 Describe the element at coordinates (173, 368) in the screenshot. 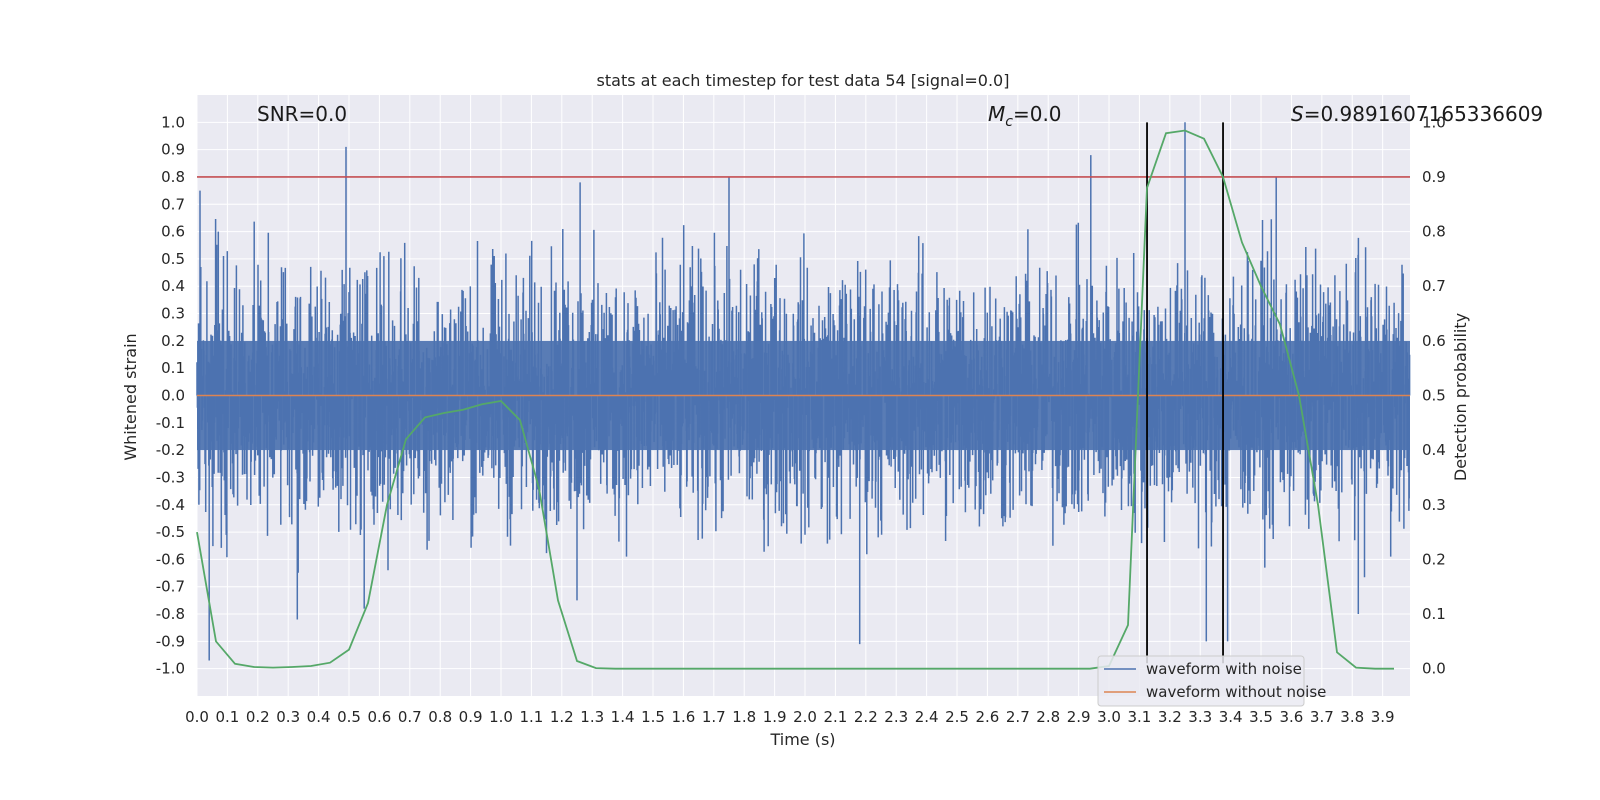

I see `y-tick-label: 0.1` at that location.